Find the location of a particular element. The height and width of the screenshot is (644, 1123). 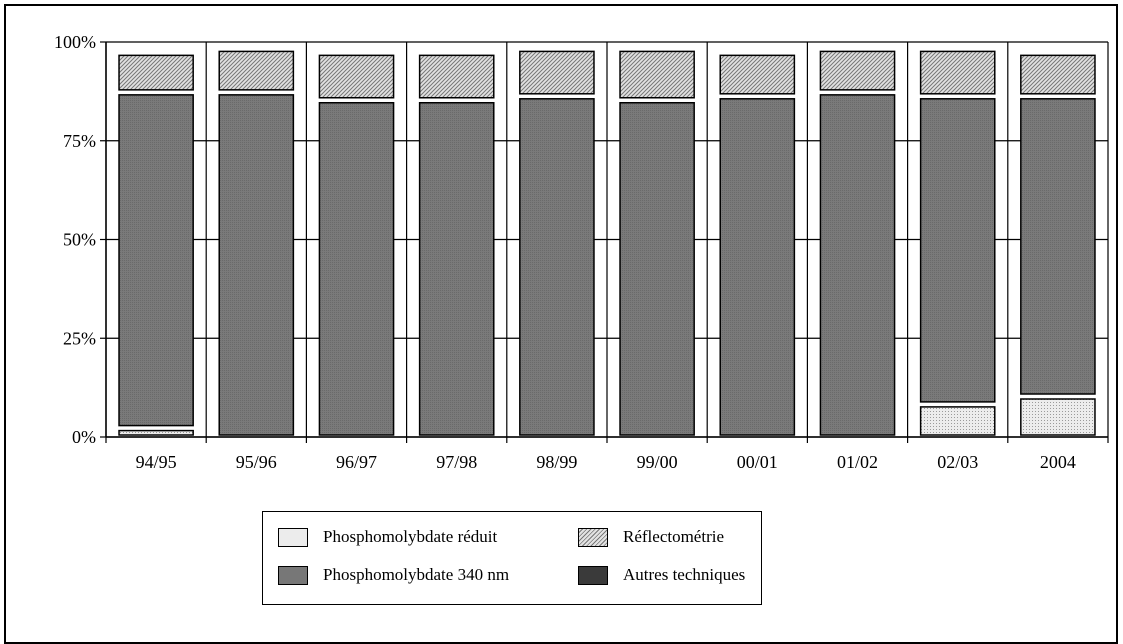

legend-item: Autres techniques is located at coordinates (661, 575).